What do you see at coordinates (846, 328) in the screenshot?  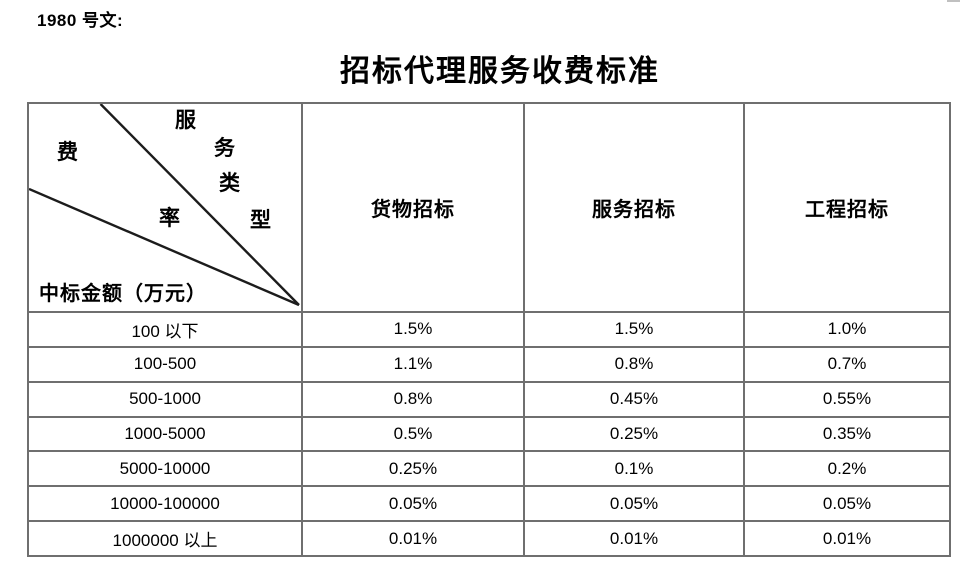 I see `rate-cell: 1.0%` at bounding box center [846, 328].